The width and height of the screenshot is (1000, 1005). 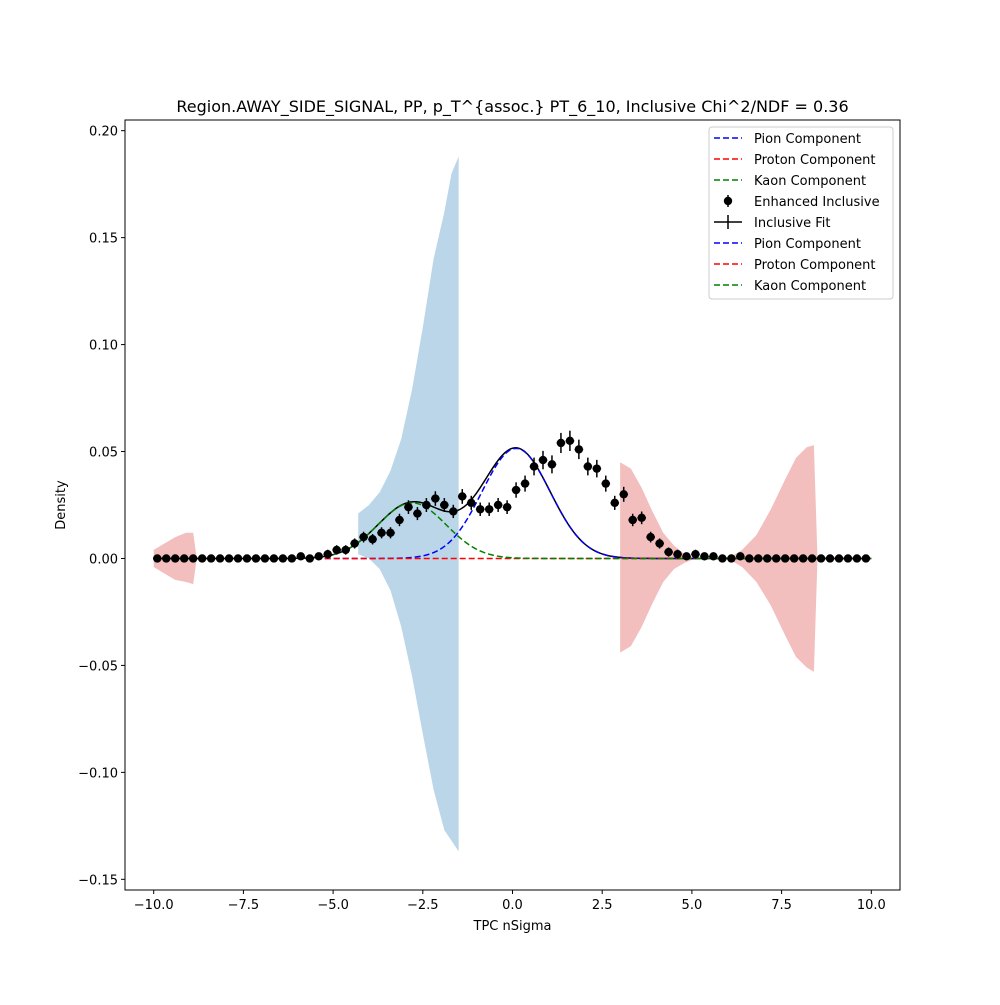 I want to click on x-tick-label: −7.5, so click(x=244, y=905).